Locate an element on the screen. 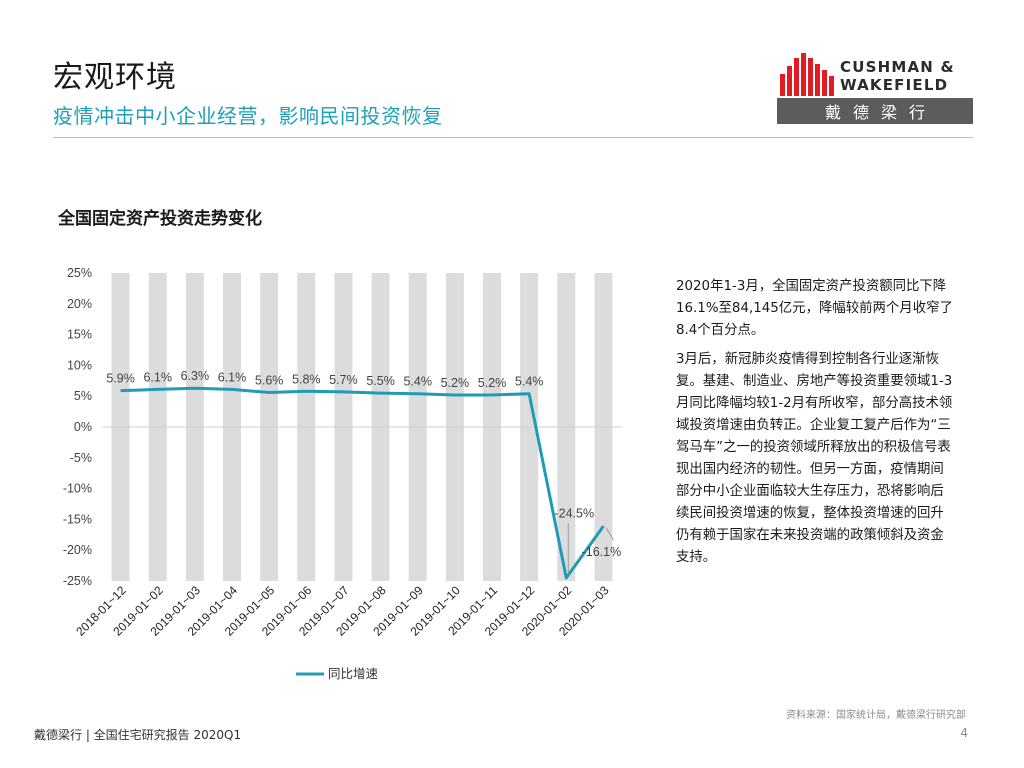 The width and height of the screenshot is (1024, 768). chart-title: 全国固定资产投资走势变化 is located at coordinates (160, 219).